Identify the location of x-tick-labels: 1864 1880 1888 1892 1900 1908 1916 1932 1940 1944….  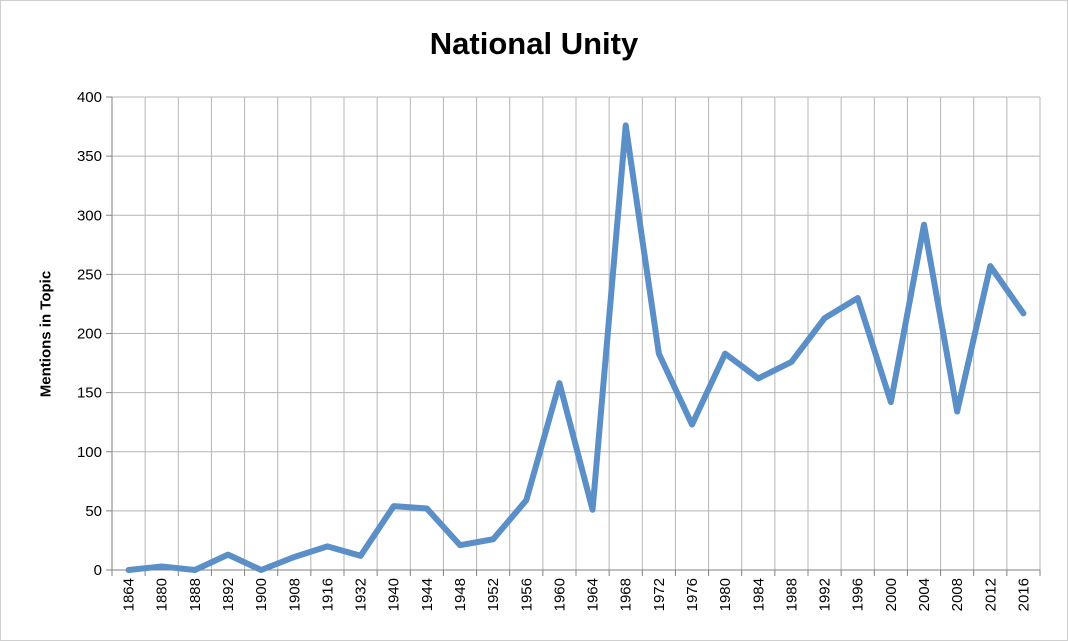
(577, 594).